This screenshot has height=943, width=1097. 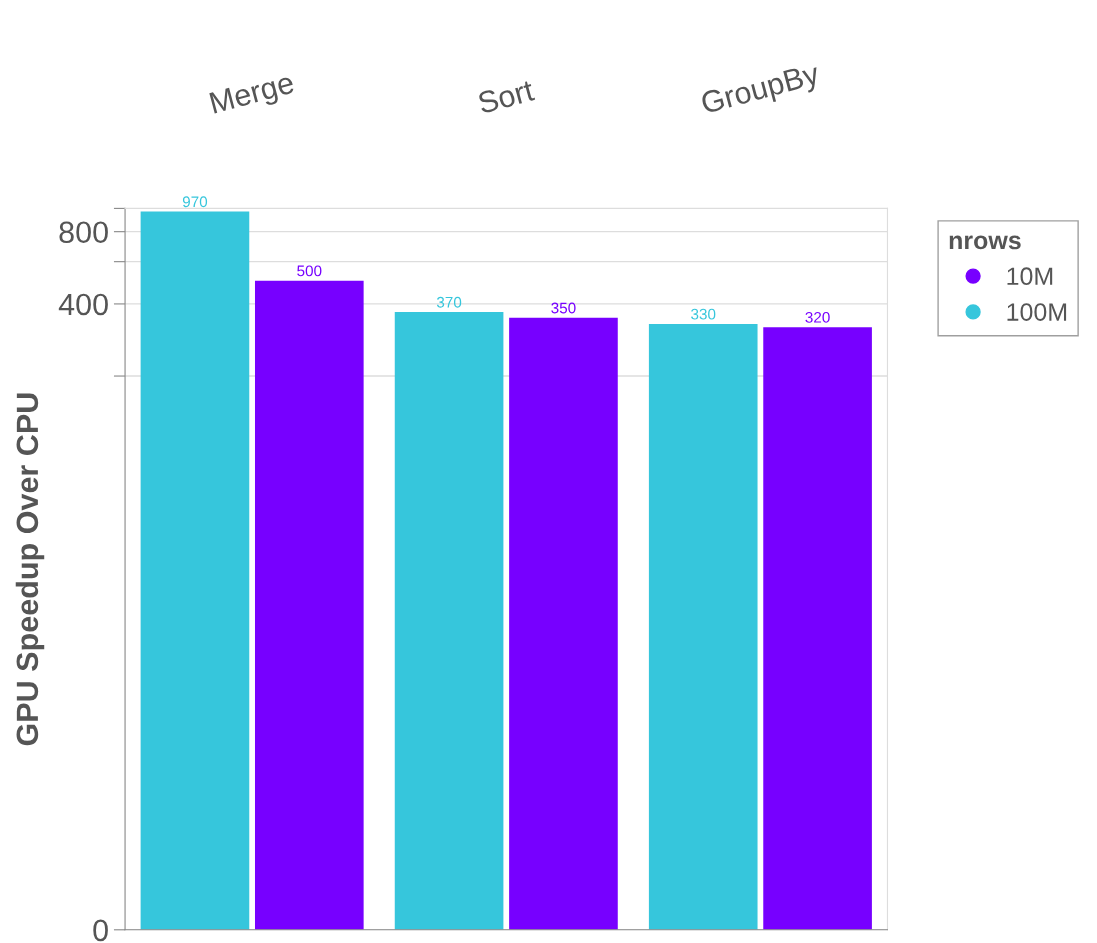 I want to click on legend-label: 100M, so click(x=1037, y=312).